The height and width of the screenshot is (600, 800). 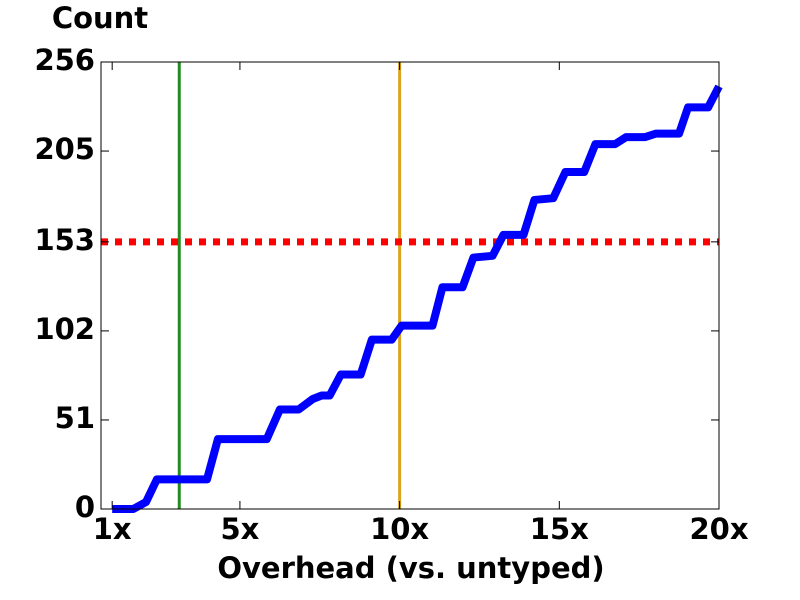 I want to click on y-tick-label: 256, so click(x=64, y=60).